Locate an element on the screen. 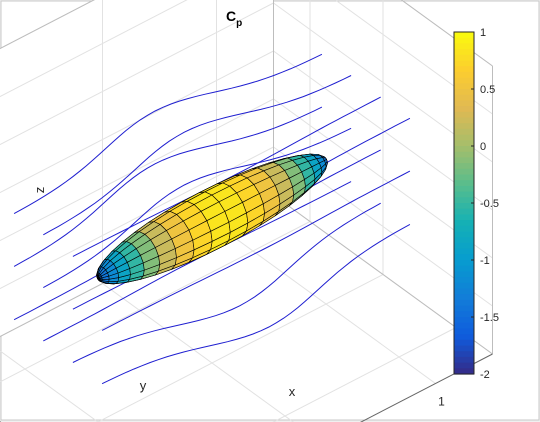 This screenshot has height=422, width=540. colorbar-tick-label: 0 is located at coordinates (483, 147).